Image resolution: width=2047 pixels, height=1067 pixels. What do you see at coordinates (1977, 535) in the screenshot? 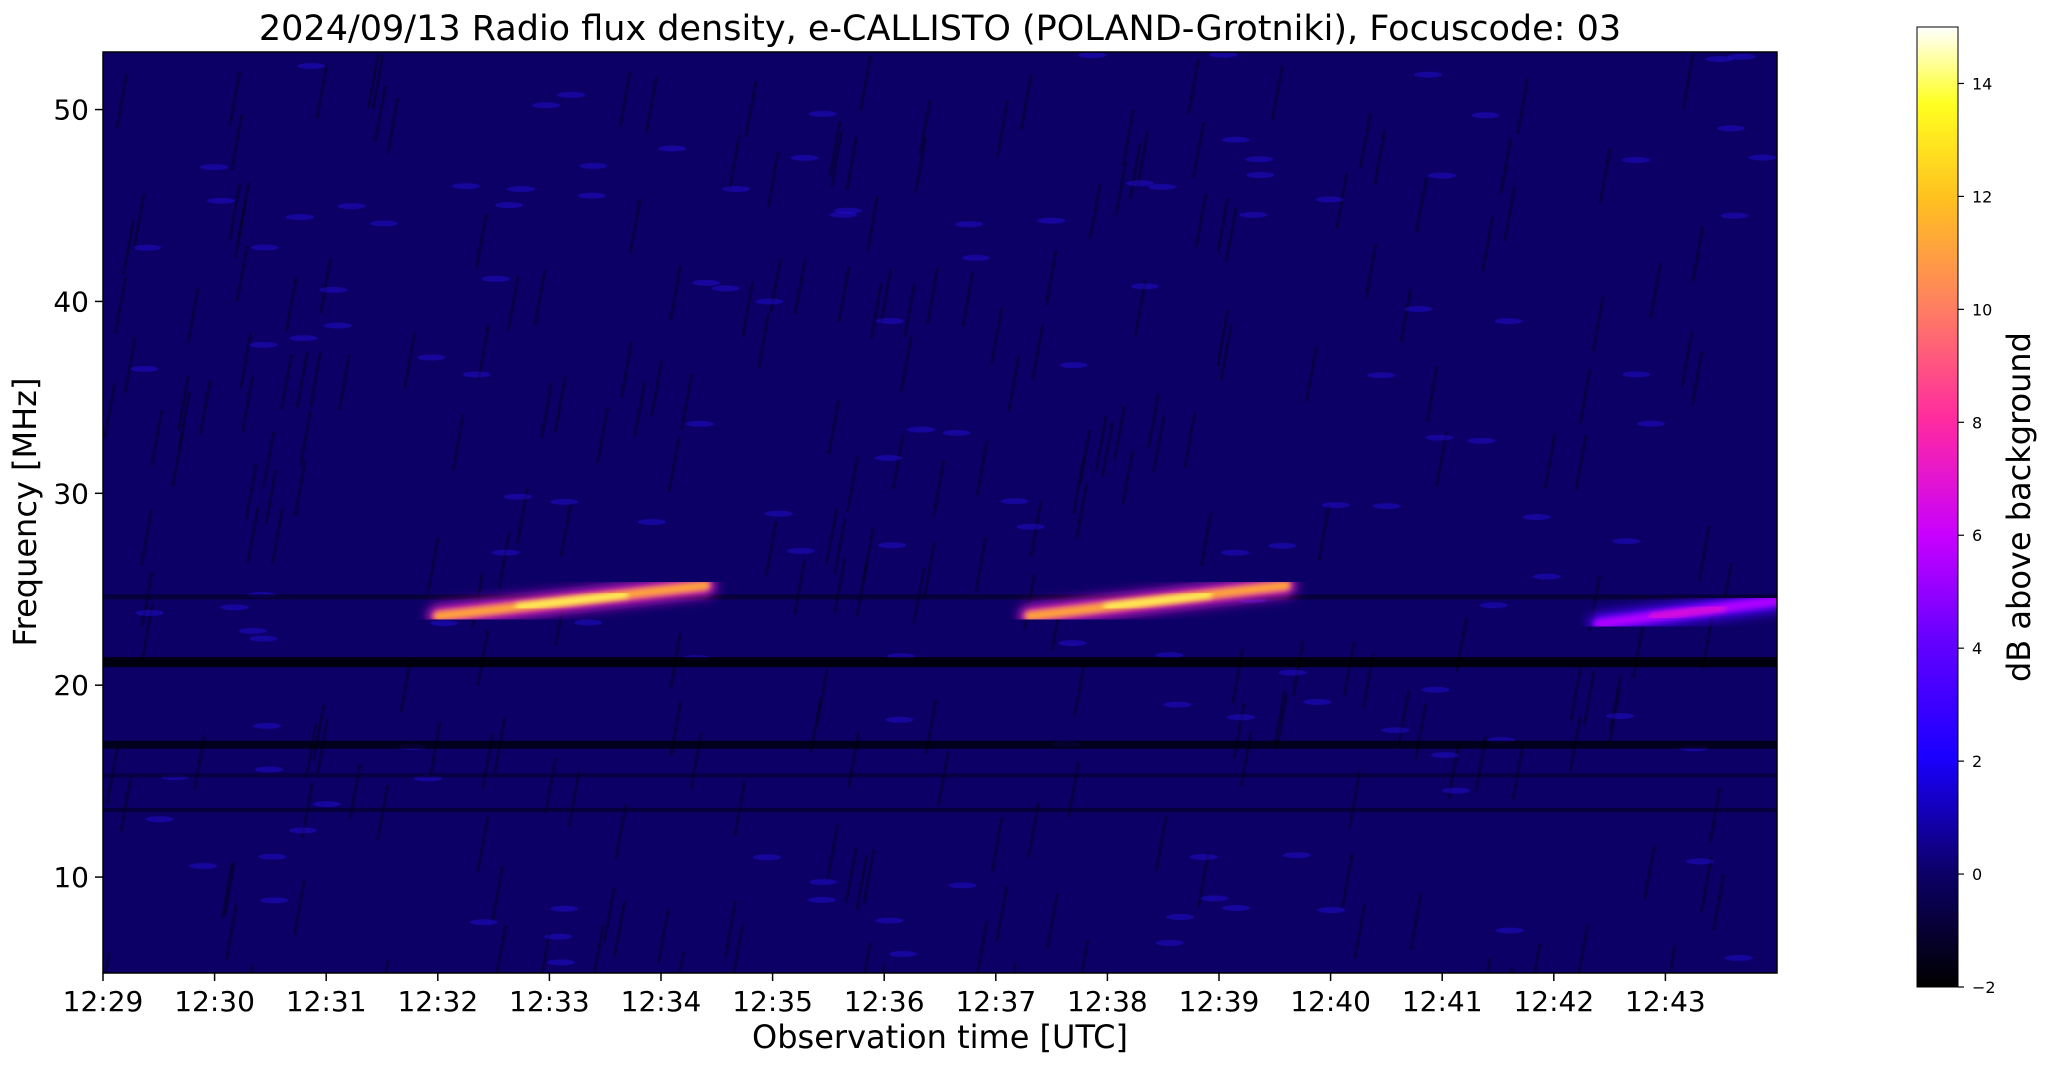
I see `colorbar-ticks: −2 0 2 4 6 8 10 12 14` at bounding box center [1977, 535].